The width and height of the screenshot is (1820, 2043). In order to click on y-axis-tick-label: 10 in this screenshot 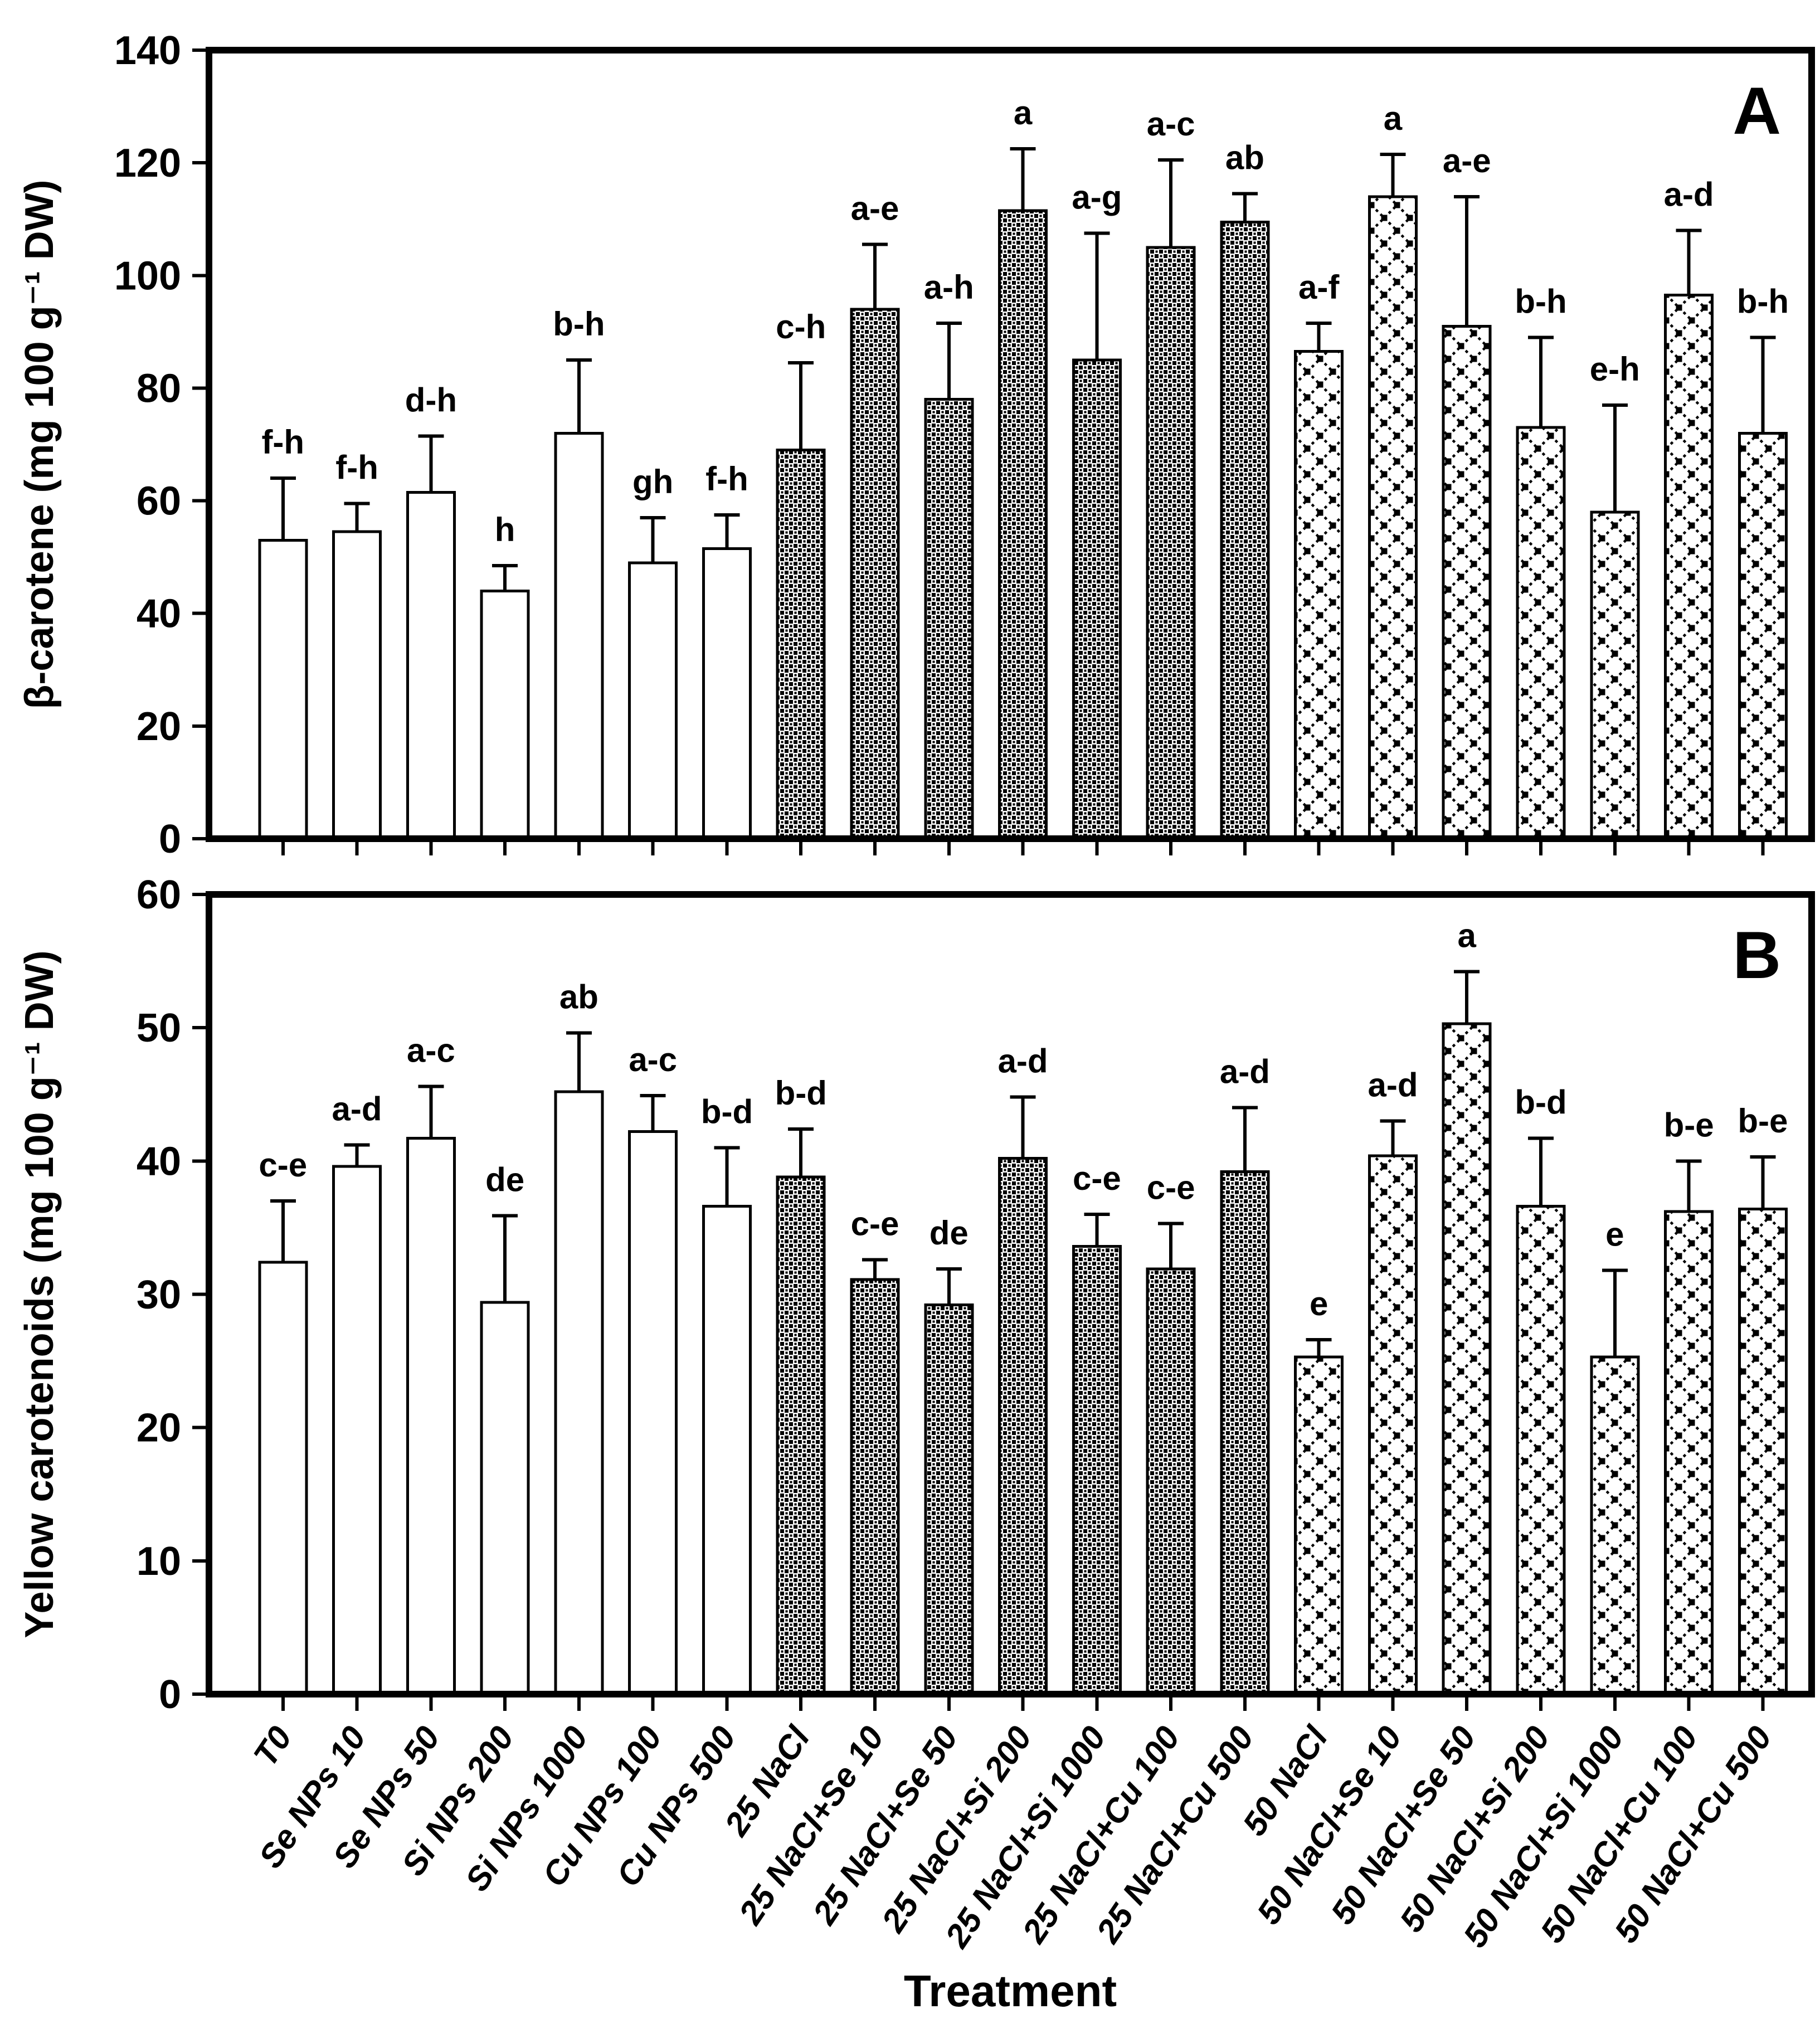, I will do `click(159, 1561)`.